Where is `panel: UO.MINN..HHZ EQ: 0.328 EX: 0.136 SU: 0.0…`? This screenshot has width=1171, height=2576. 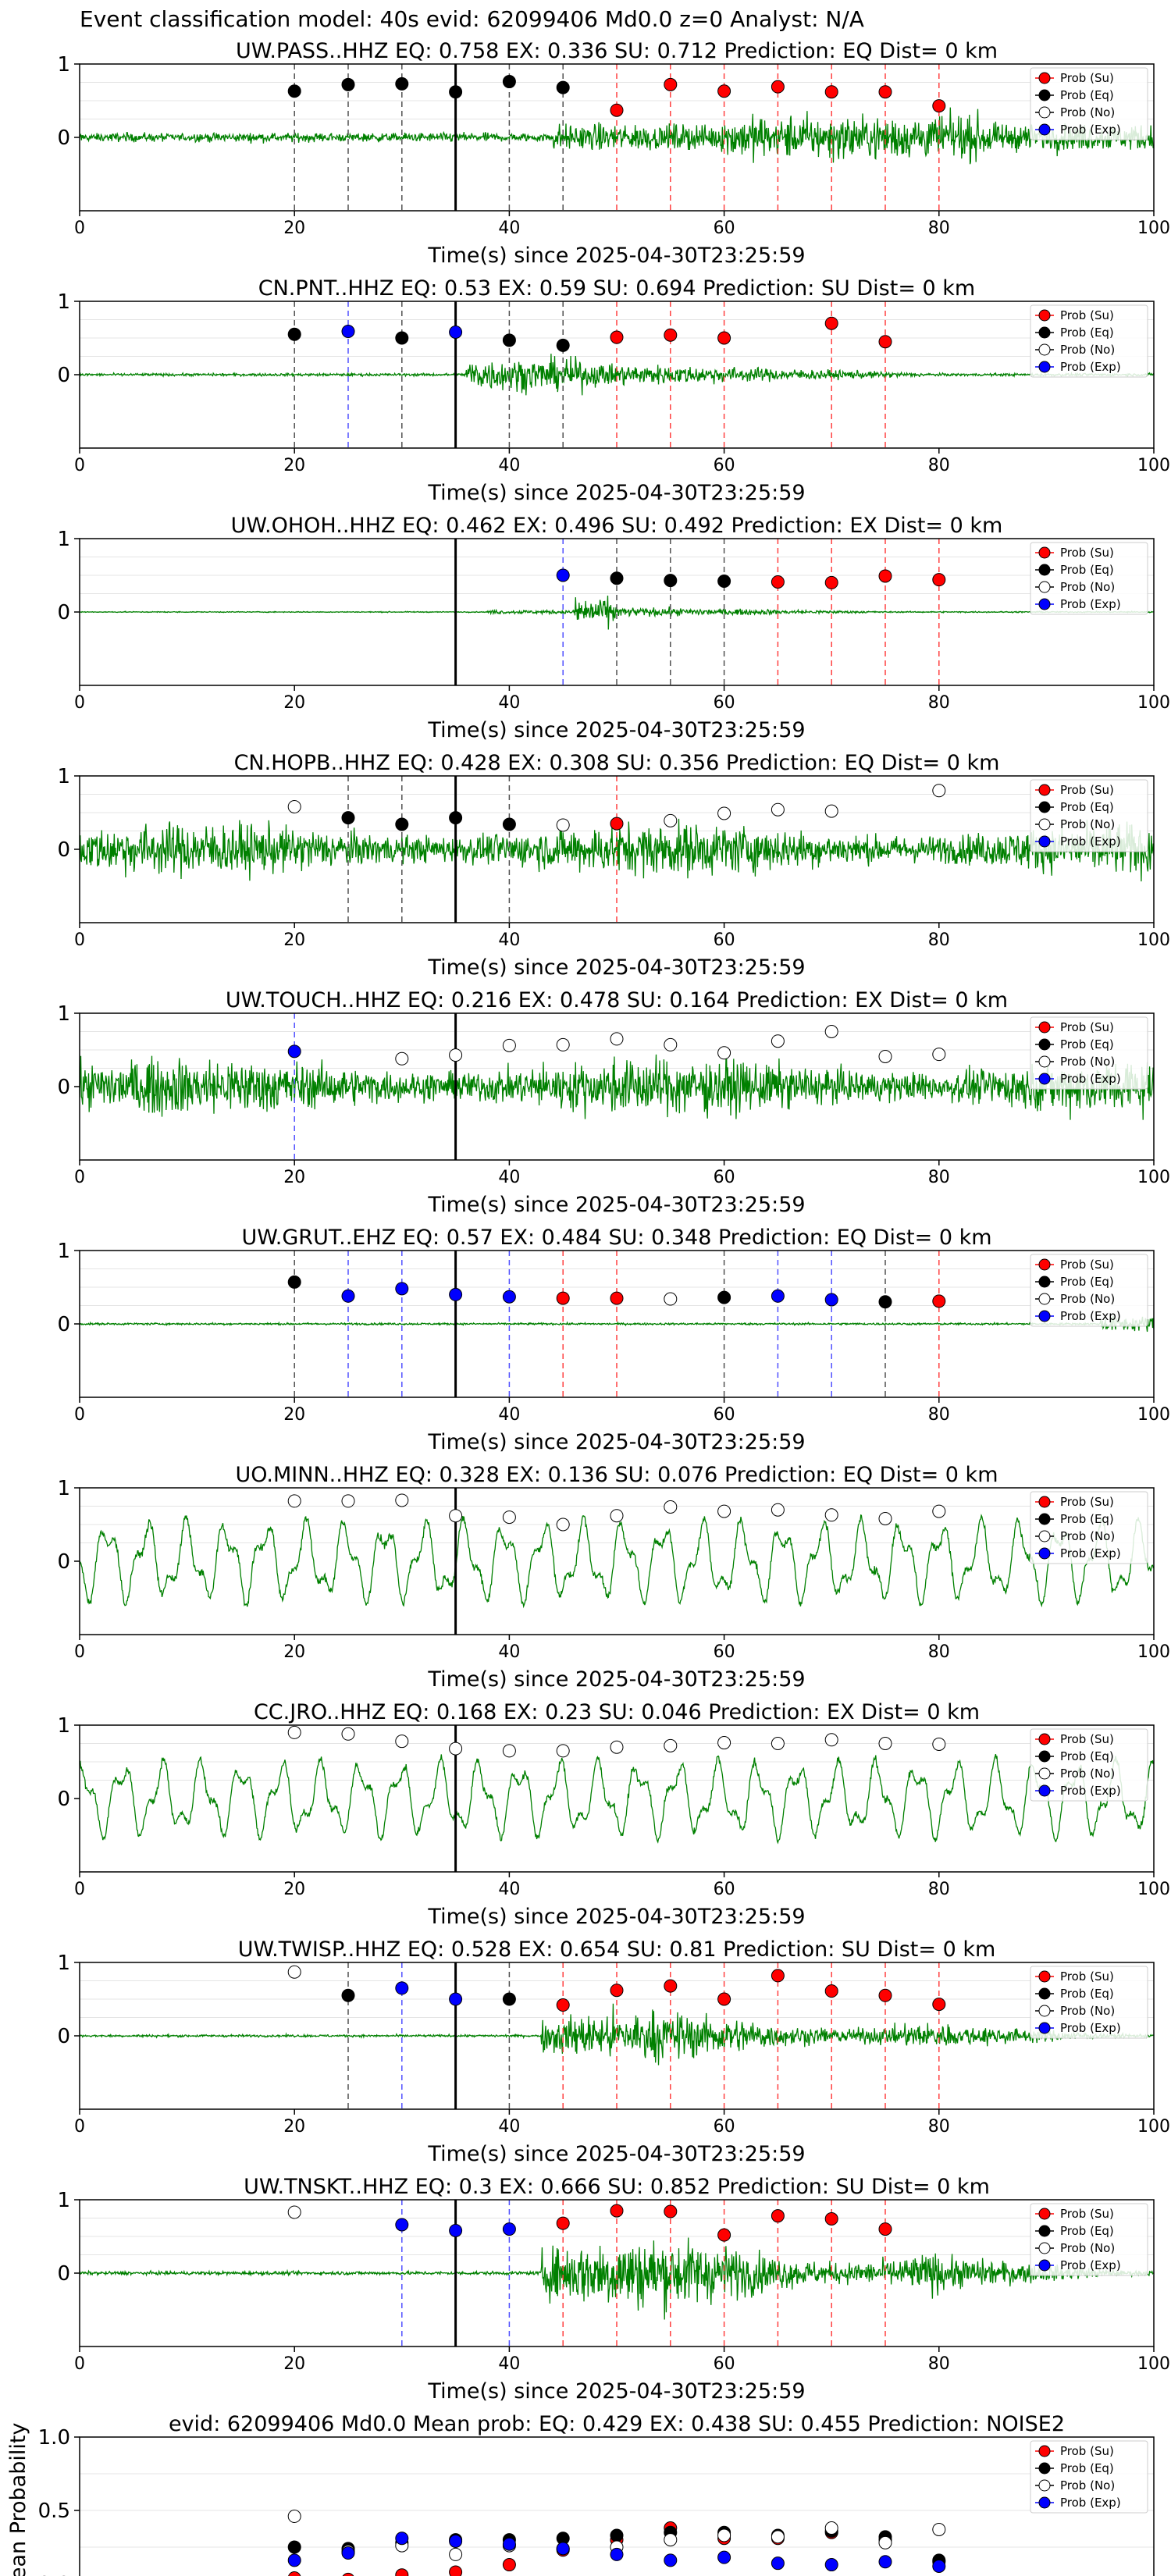 panel: UO.MINN..HHZ EQ: 0.328 EX: 0.136 SU: 0.0… is located at coordinates (613, 1577).